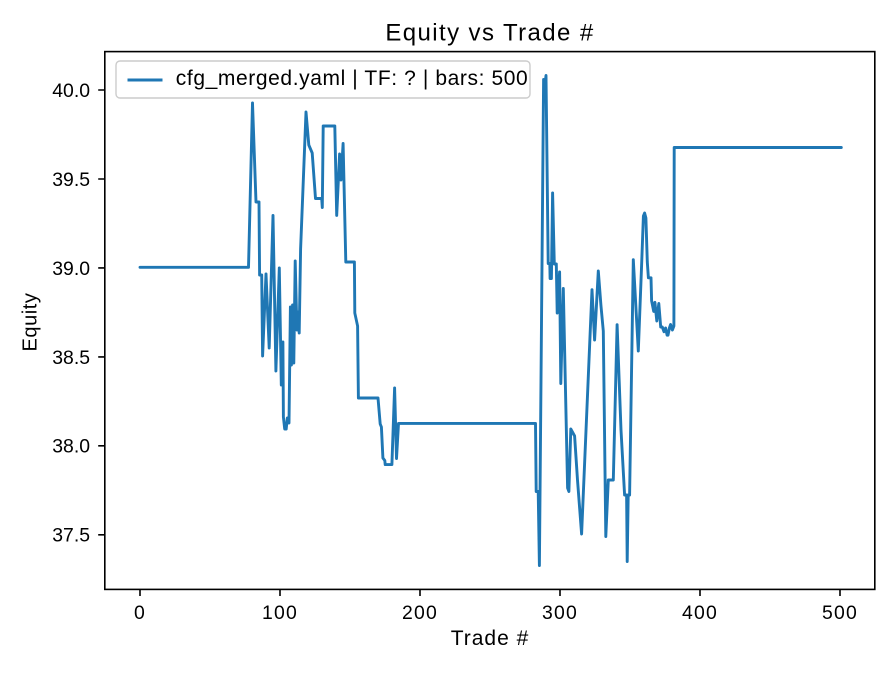 Image resolution: width=896 pixels, height=677 pixels. I want to click on svg-text: 39.5, so click(71, 180).